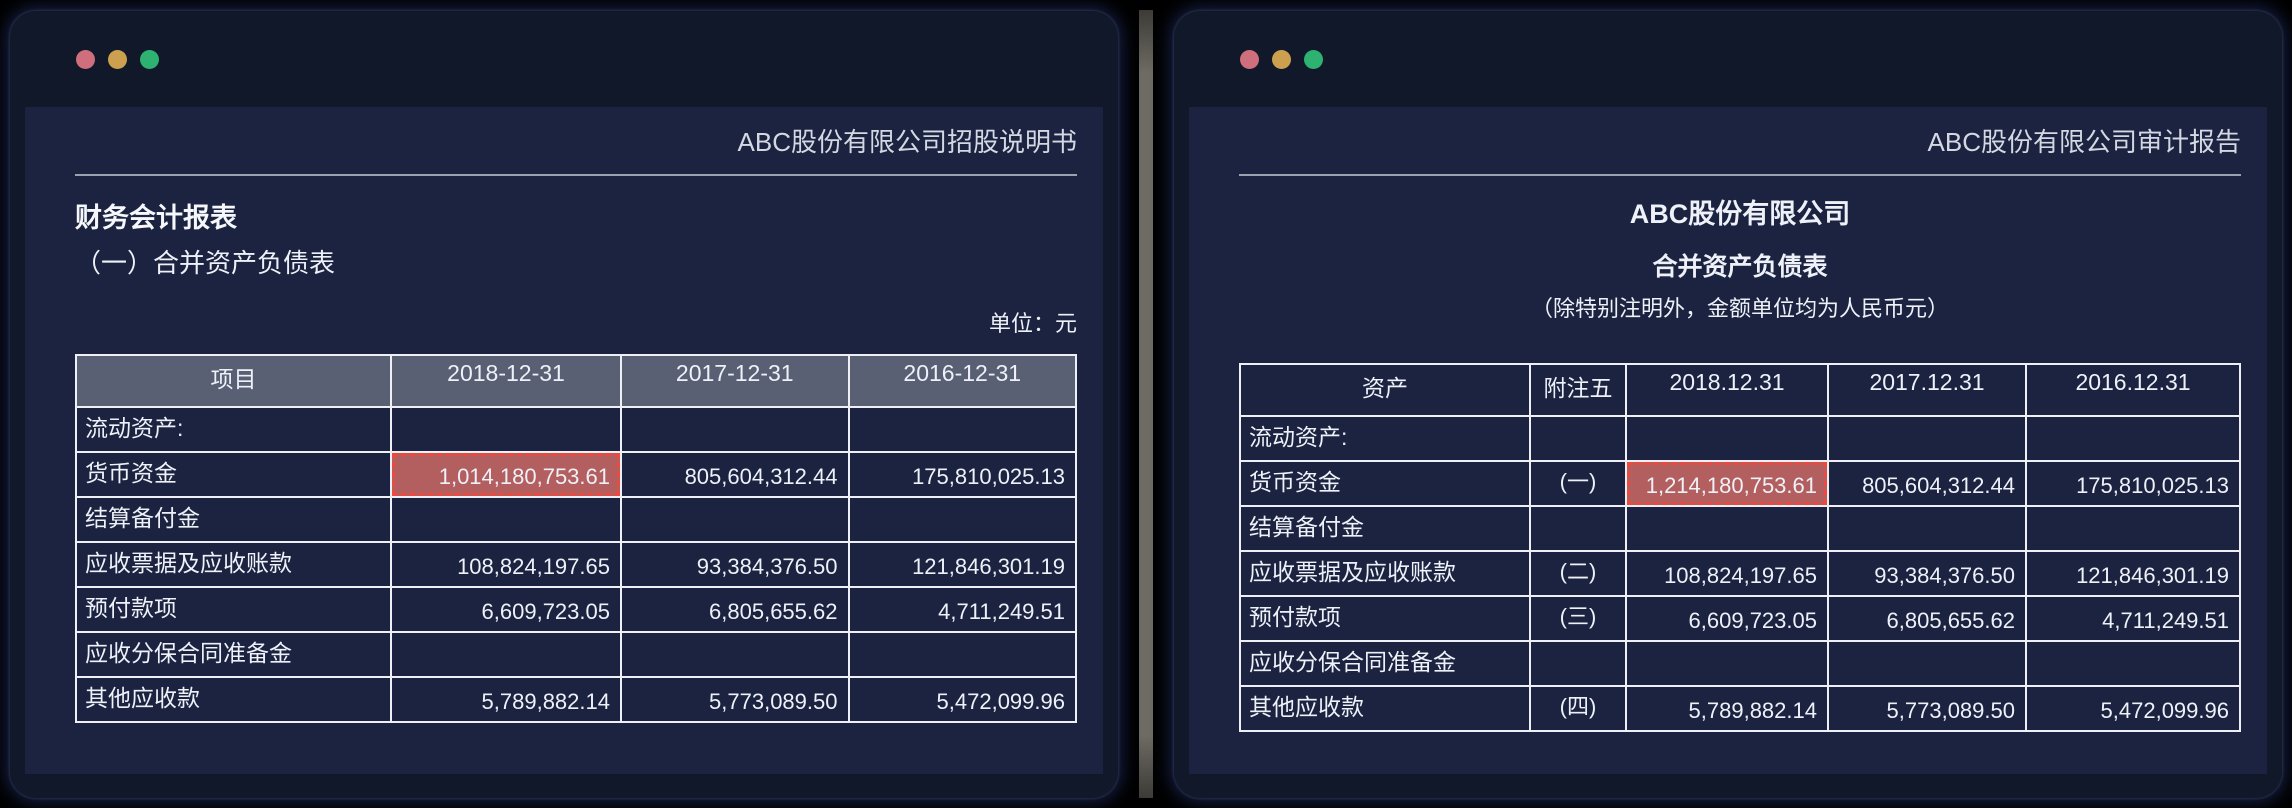 The height and width of the screenshot is (808, 2292). I want to click on document-title: ABC股份有限公司招股说明书, so click(907, 142).